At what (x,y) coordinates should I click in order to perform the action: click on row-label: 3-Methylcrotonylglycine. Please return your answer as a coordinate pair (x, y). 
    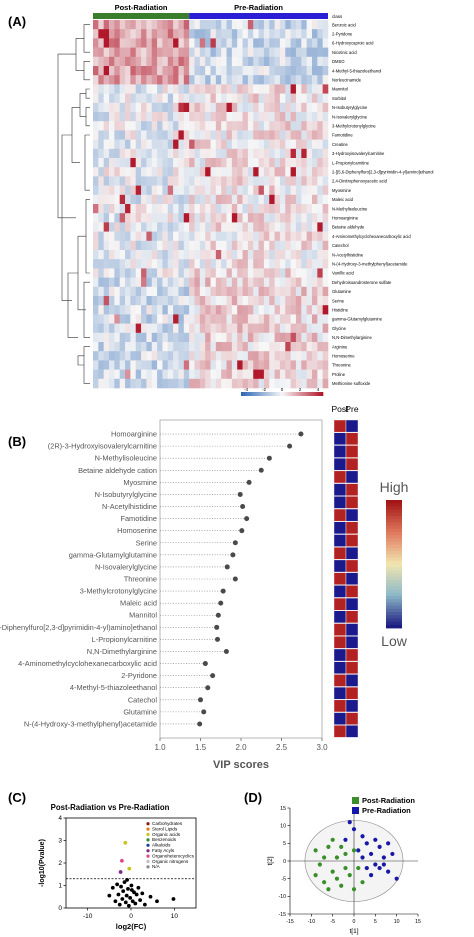
    Looking at the image, I should click on (354, 125).